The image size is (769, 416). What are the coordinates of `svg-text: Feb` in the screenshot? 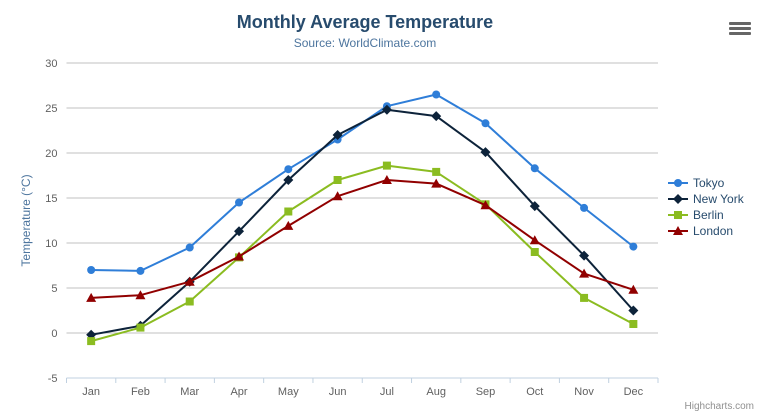 It's located at (140, 392).